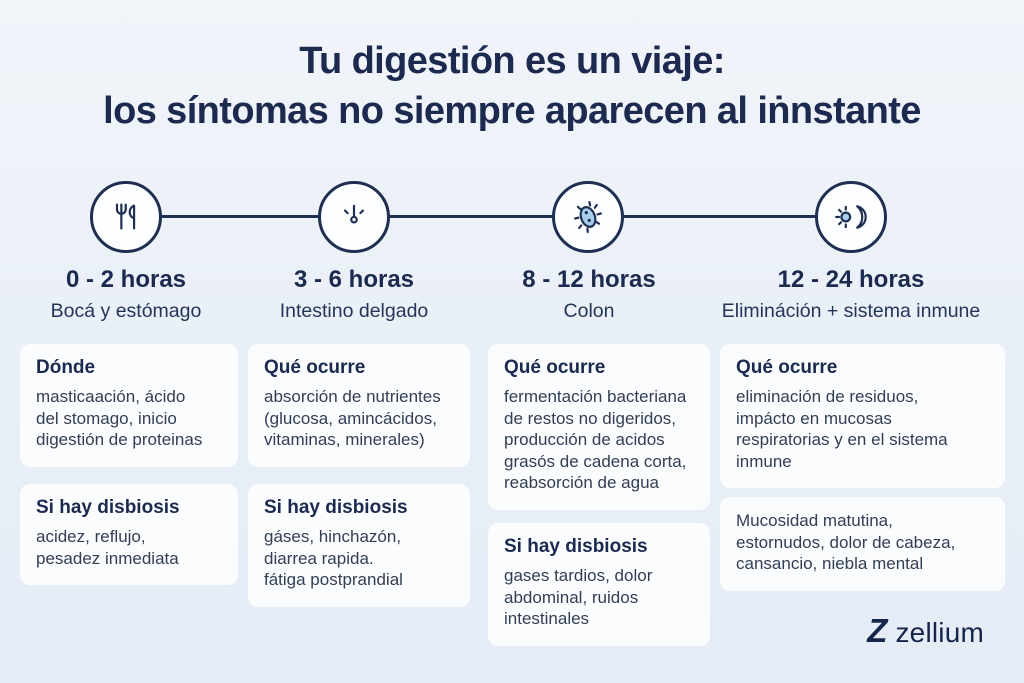 Image resolution: width=1024 pixels, height=683 pixels. What do you see at coordinates (589, 279) in the screenshot?
I see `stage-hours: 8 - 12 horas` at bounding box center [589, 279].